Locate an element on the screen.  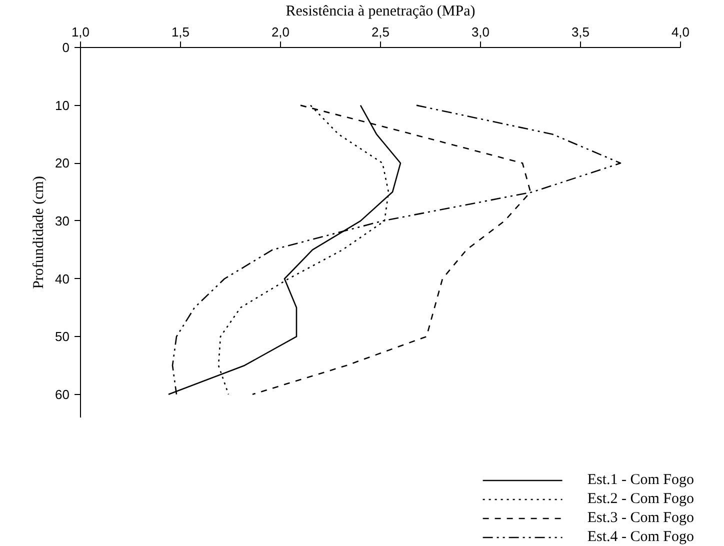
y-tick-label: 30 is located at coordinates (62, 220).